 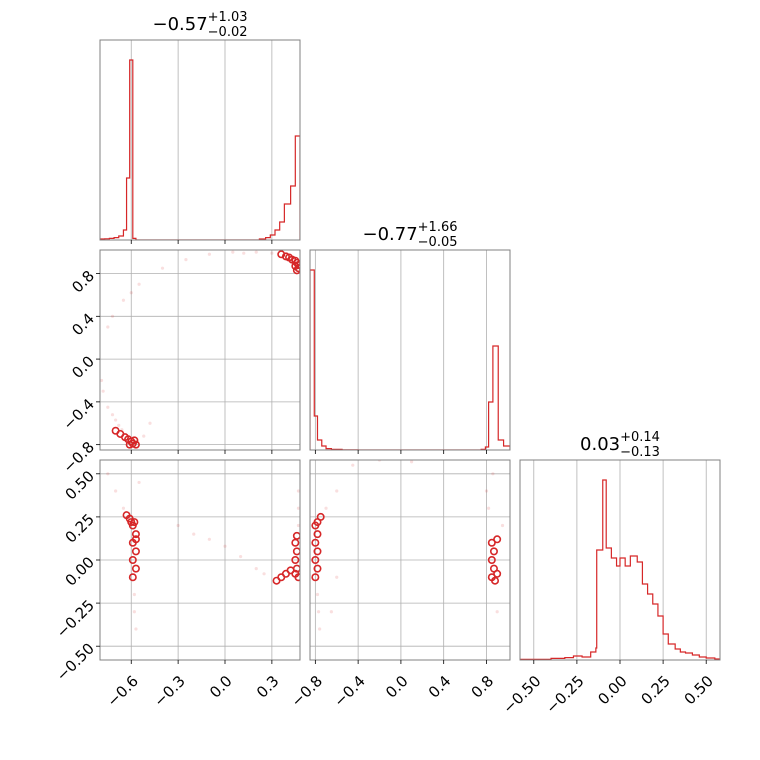 What do you see at coordinates (389, 234) in the screenshot?
I see `title-median: −0.77` at bounding box center [389, 234].